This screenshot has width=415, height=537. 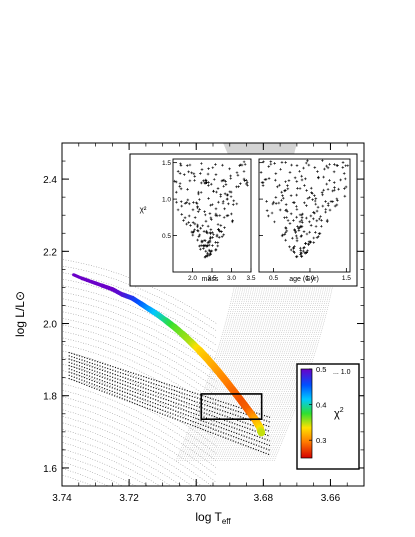 What do you see at coordinates (264, 498) in the screenshot?
I see `x-tick-label: 3.68` at bounding box center [264, 498].